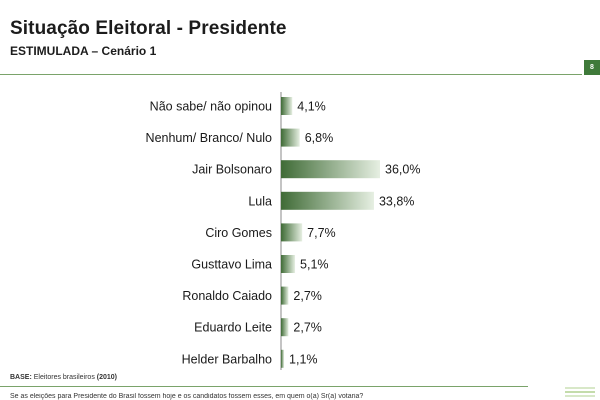  I want to click on category-label-eduardo-leite: Eduardo Leite, so click(233, 328).